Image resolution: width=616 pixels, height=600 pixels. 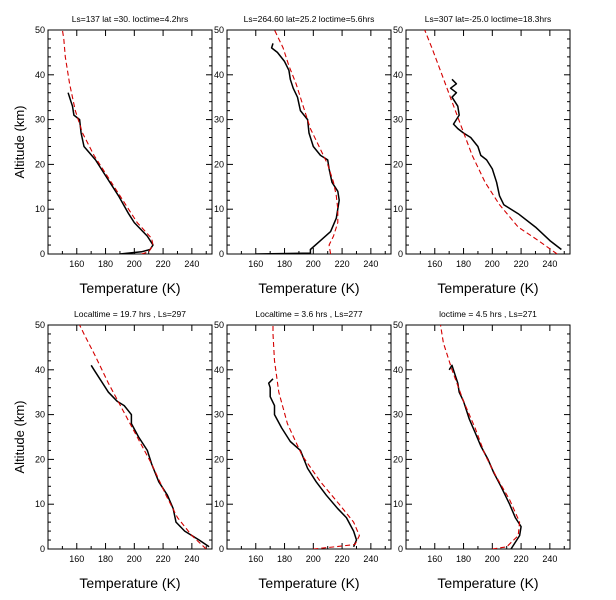 I want to click on panel-title: Ls=264.60 lat=25.2 loctime=5.6hrs, so click(x=309, y=19).